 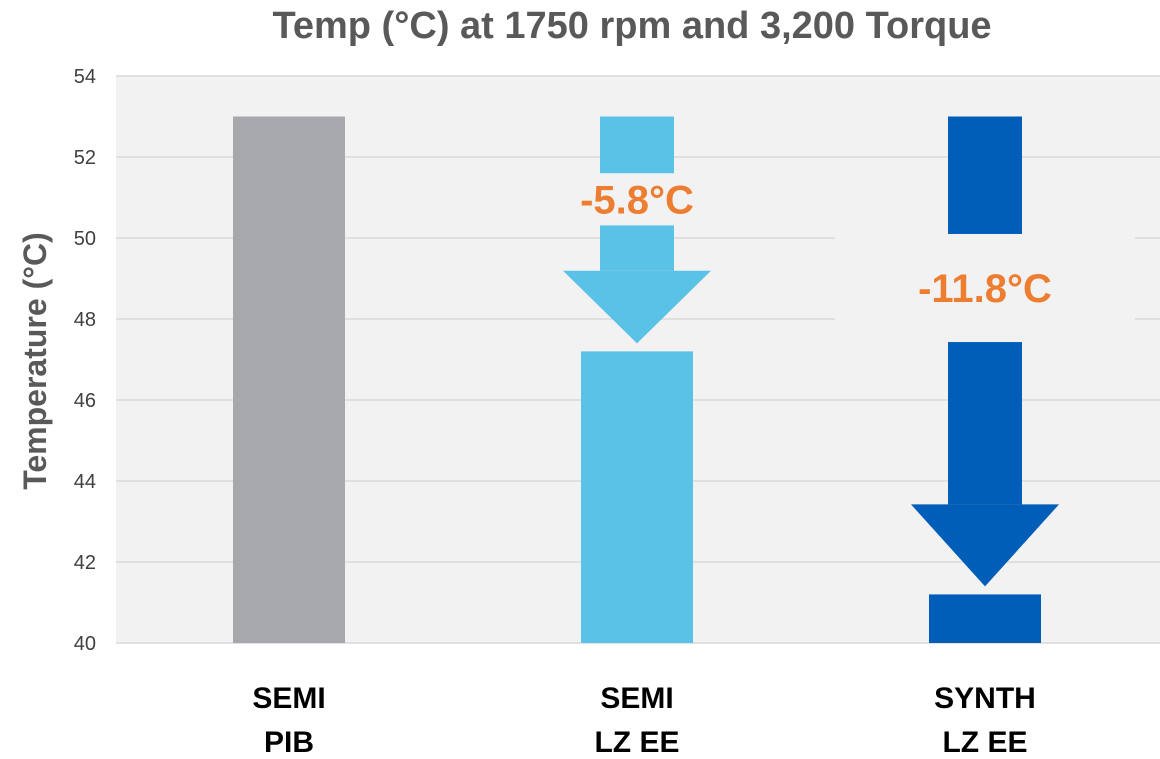 What do you see at coordinates (85, 563) in the screenshot?
I see `y-tick-label: 42` at bounding box center [85, 563].